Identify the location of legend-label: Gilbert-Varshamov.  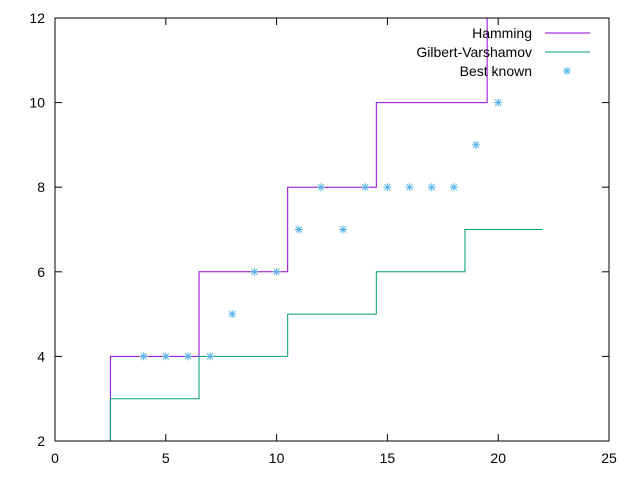
(474, 52).